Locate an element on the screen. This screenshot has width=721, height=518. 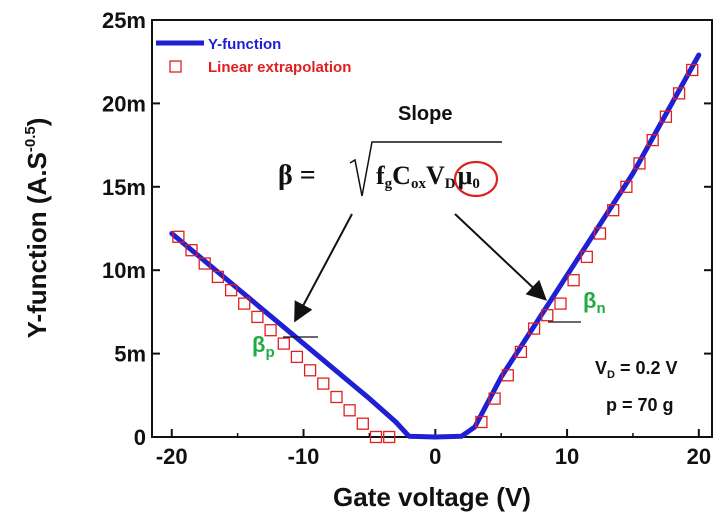
svg-text: β = is located at coordinates (297, 175).